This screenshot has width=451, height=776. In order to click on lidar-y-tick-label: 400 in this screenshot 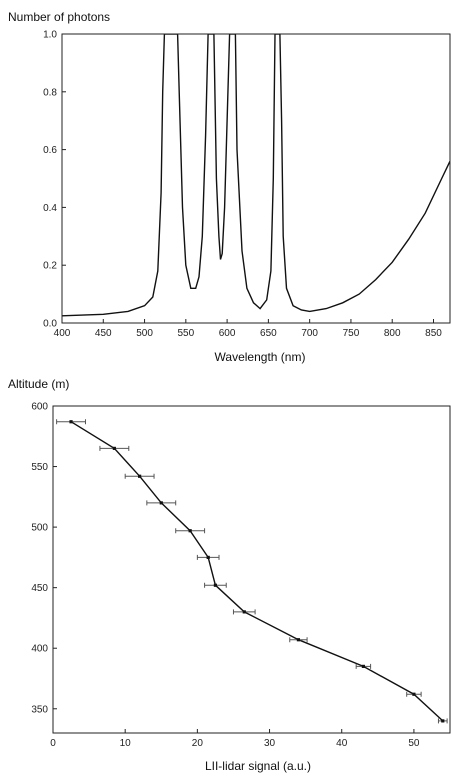, I will do `click(39, 649)`.